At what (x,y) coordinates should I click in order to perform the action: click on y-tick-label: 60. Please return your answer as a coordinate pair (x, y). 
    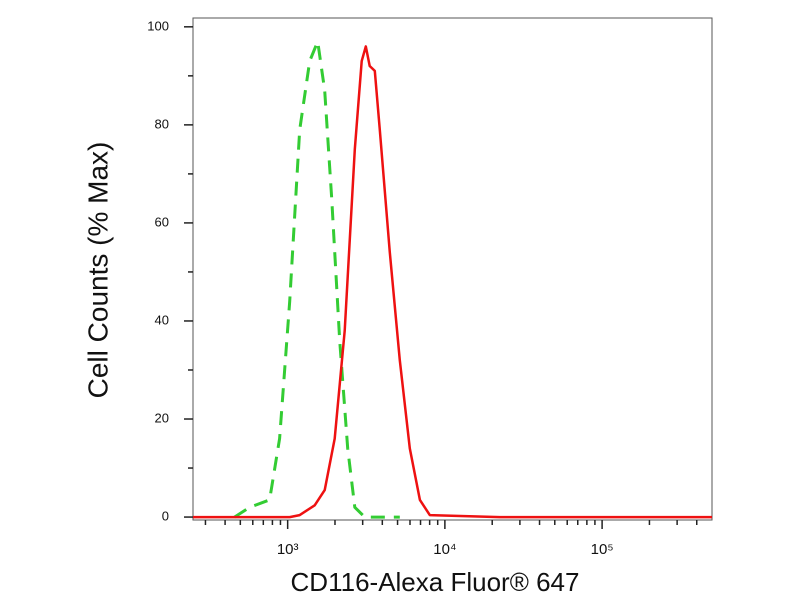
    Looking at the image, I should click on (162, 221).